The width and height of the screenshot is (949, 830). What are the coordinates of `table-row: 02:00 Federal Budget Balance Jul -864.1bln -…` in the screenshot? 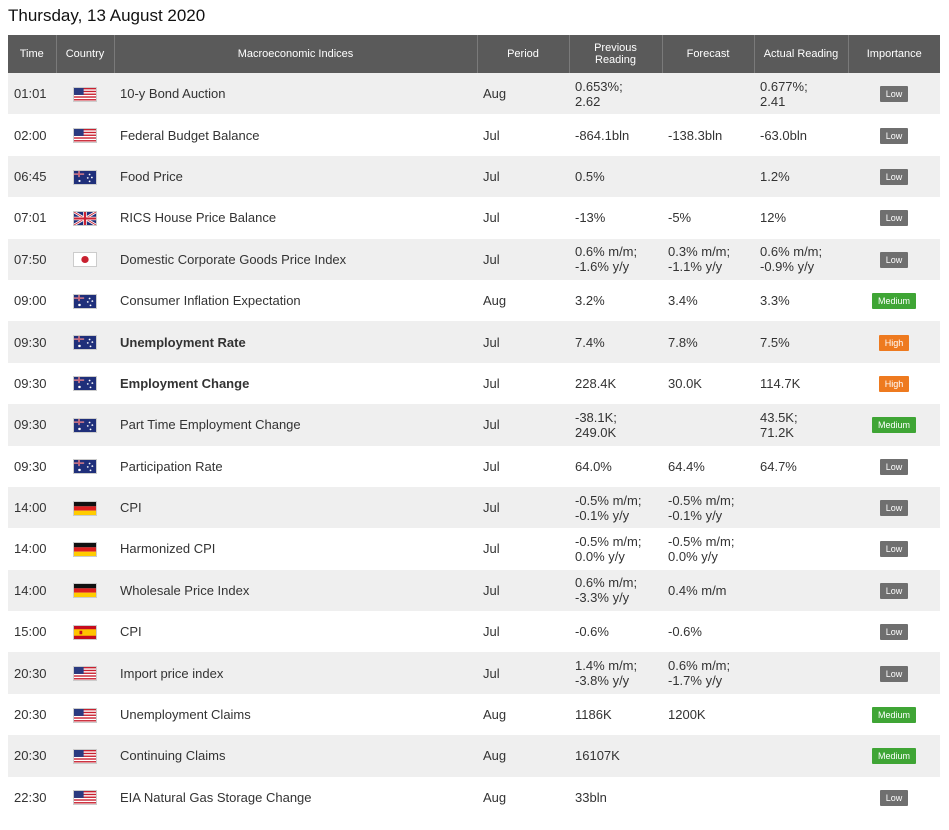 It's located at (474, 135).